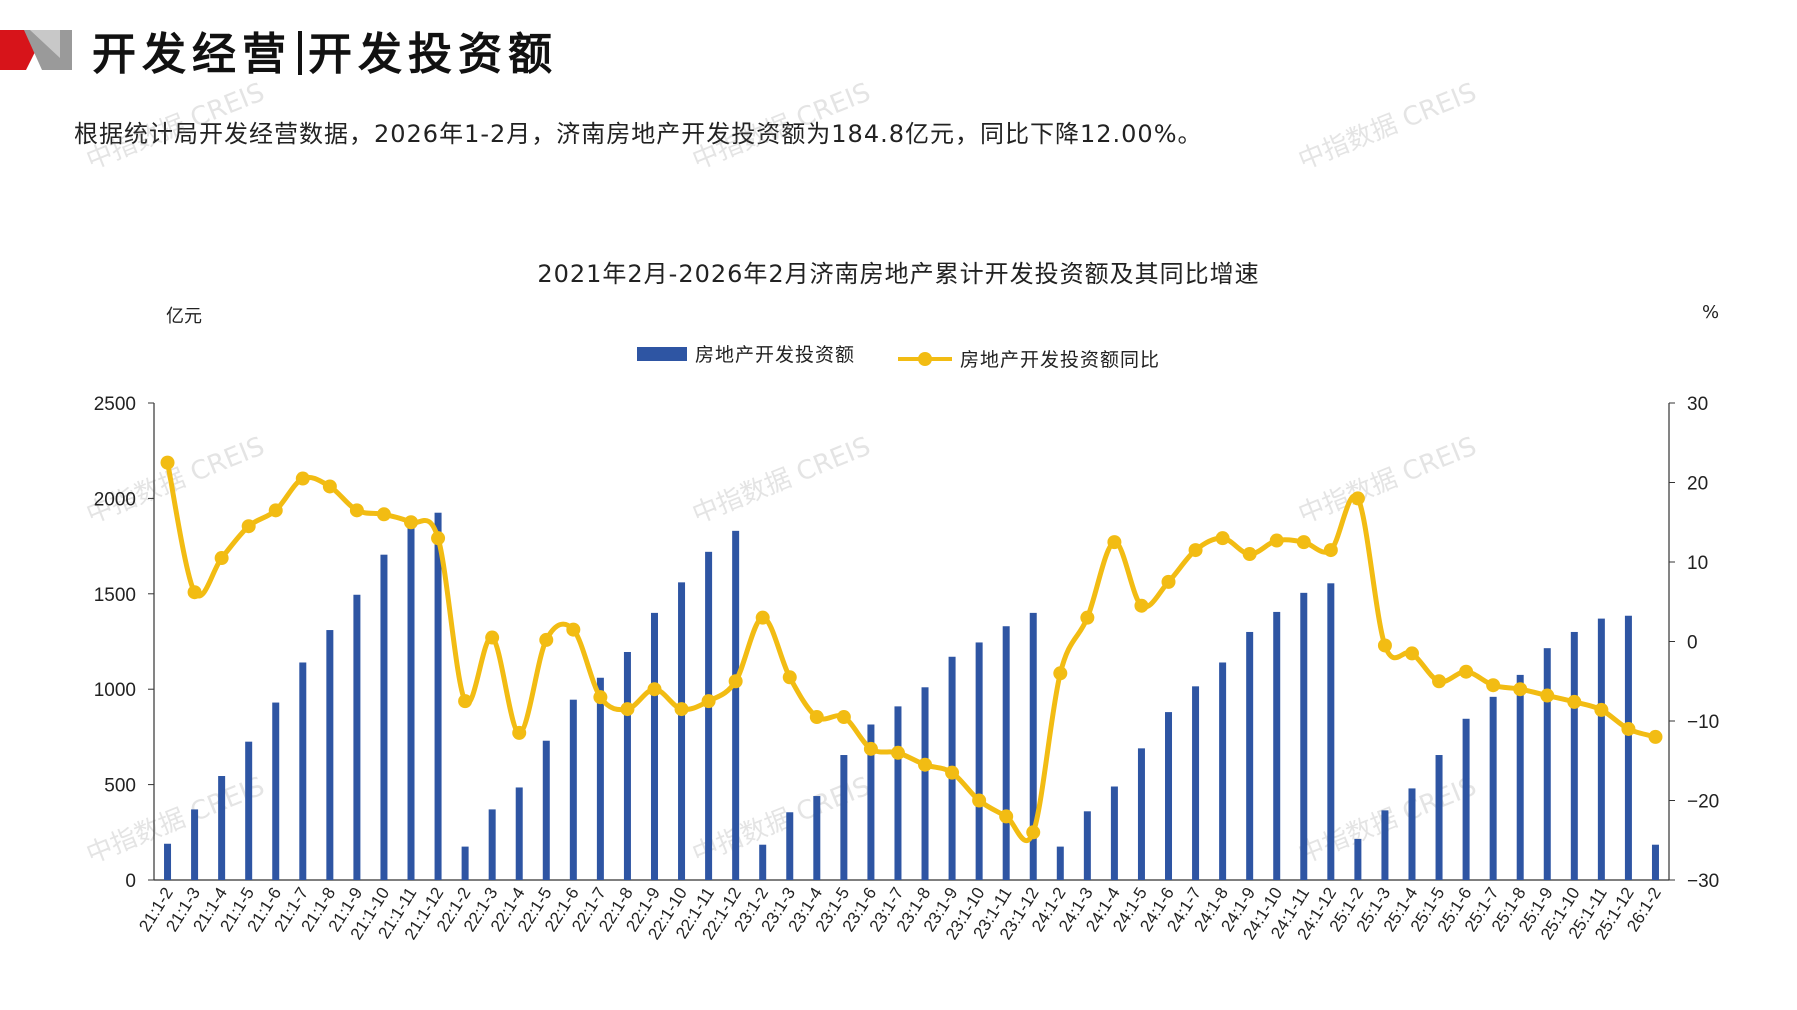  Describe the element at coordinates (130, 881) in the screenshot. I see `left-axis-tick-label: 0` at that location.